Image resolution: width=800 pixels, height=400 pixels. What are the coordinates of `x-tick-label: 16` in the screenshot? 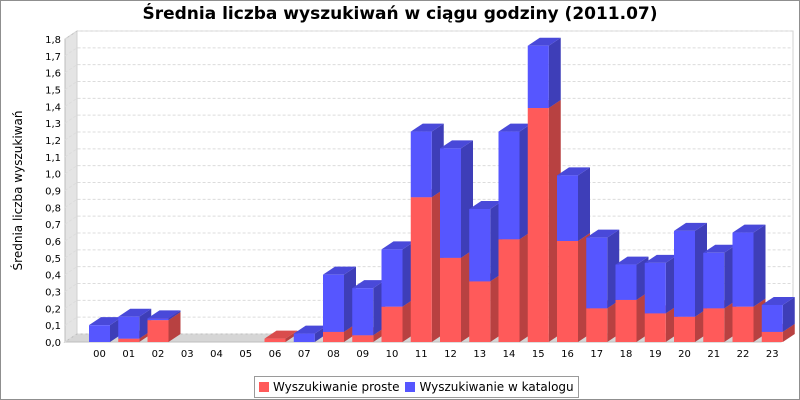 It's located at (567, 354).